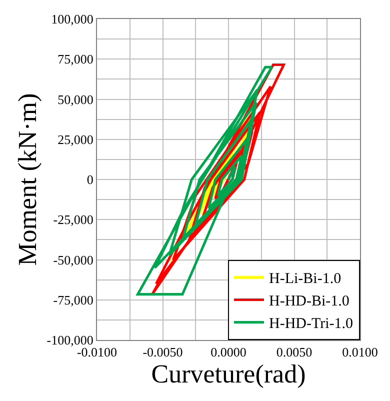 This screenshot has width=390, height=401. What do you see at coordinates (76, 59) in the screenshot?
I see `y-tick-label: 75,000` at bounding box center [76, 59].